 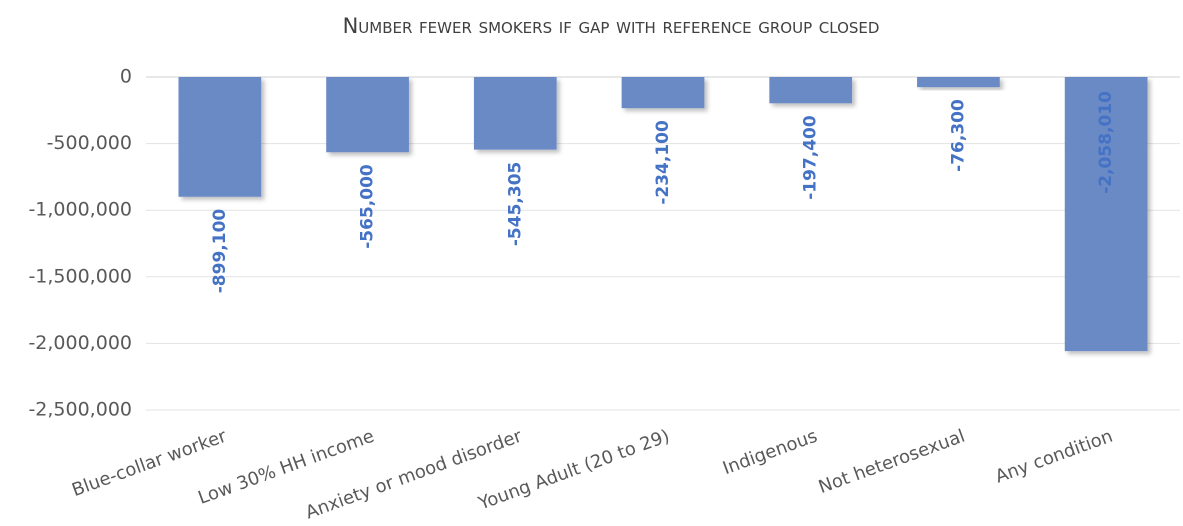 What do you see at coordinates (892, 462) in the screenshot?
I see `x-tick-label: Not heterosexual` at bounding box center [892, 462].